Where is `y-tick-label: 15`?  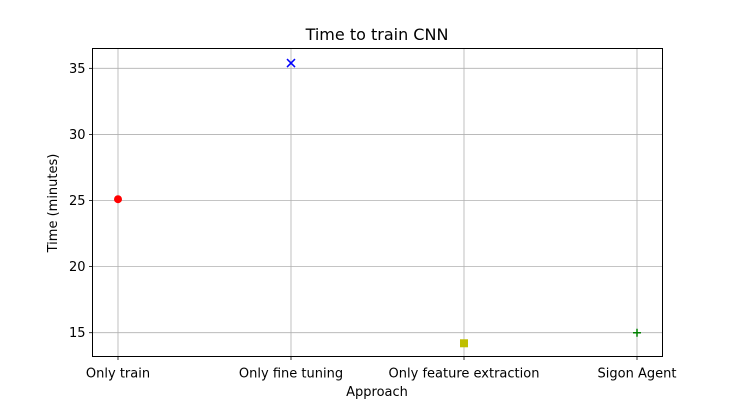 y-tick-label: 15 is located at coordinates (77, 333).